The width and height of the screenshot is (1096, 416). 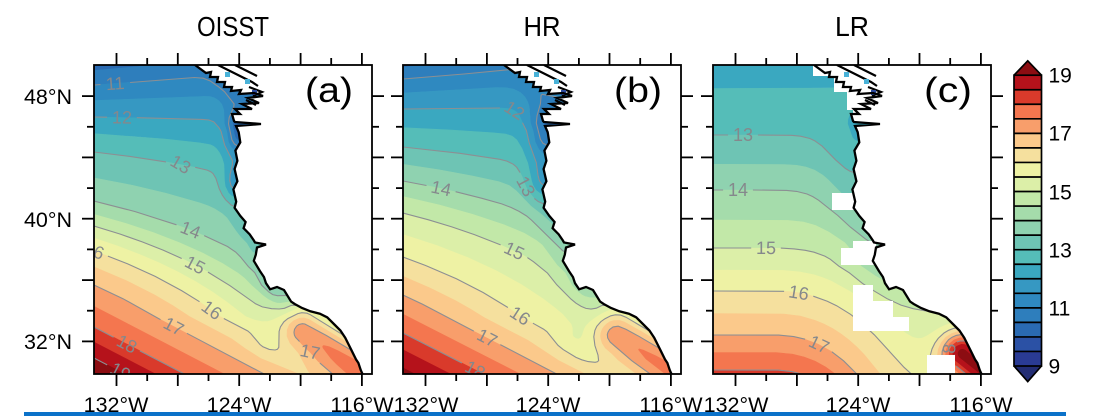 I want to click on svg-text: LR, so click(x=852, y=26).